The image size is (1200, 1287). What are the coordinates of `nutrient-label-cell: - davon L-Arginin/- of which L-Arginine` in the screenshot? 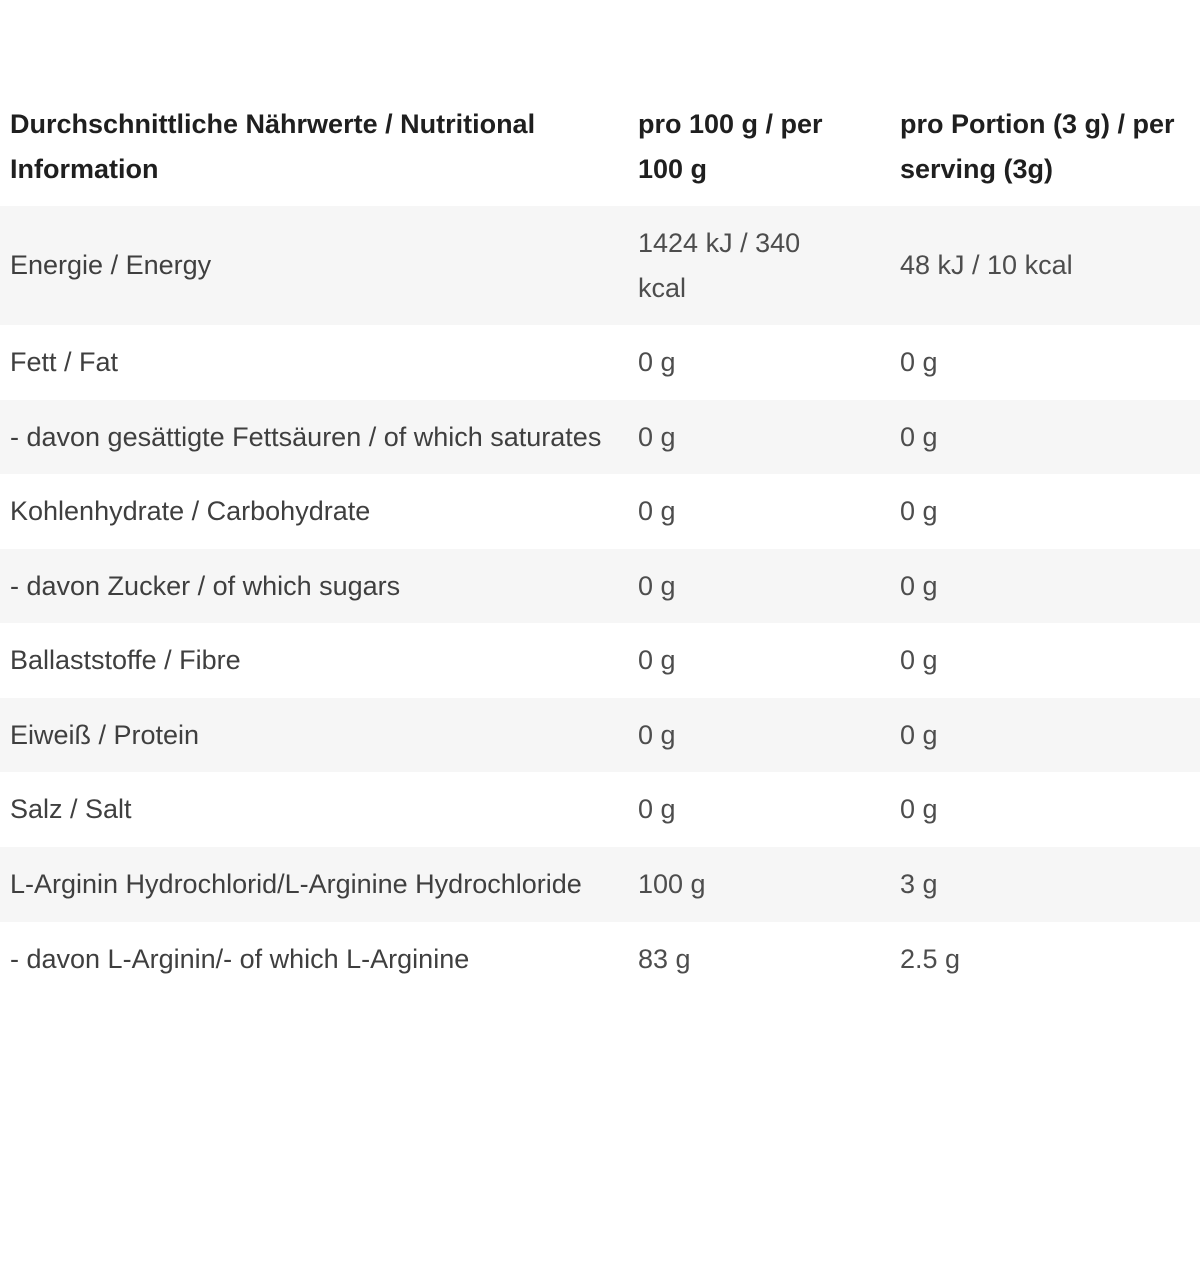 It's located at (240, 958).